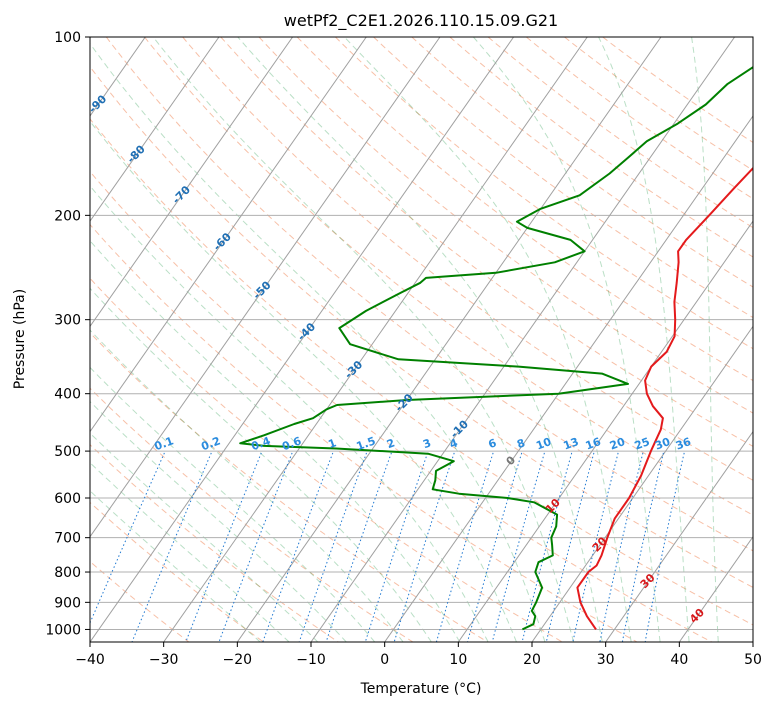 The width and height of the screenshot is (775, 708). Describe the element at coordinates (67, 216) in the screenshot. I see `y-tick-label: 200` at that location.